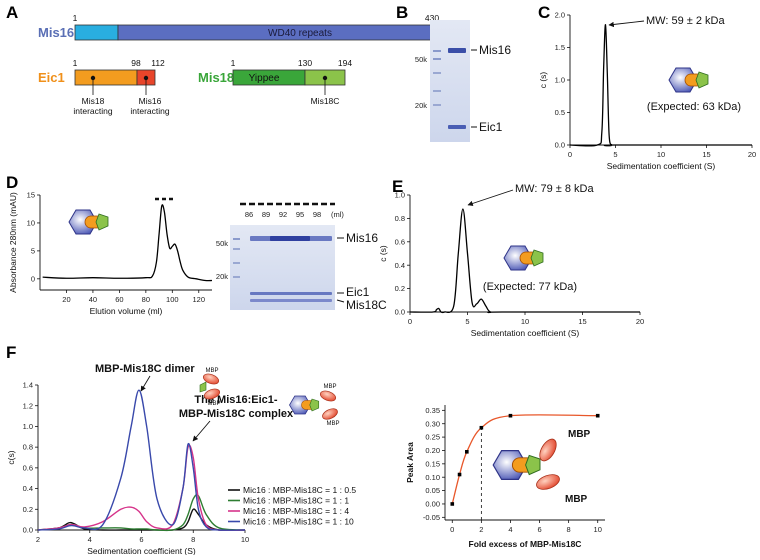  I want to click on band-pointer, so click(340, 301).